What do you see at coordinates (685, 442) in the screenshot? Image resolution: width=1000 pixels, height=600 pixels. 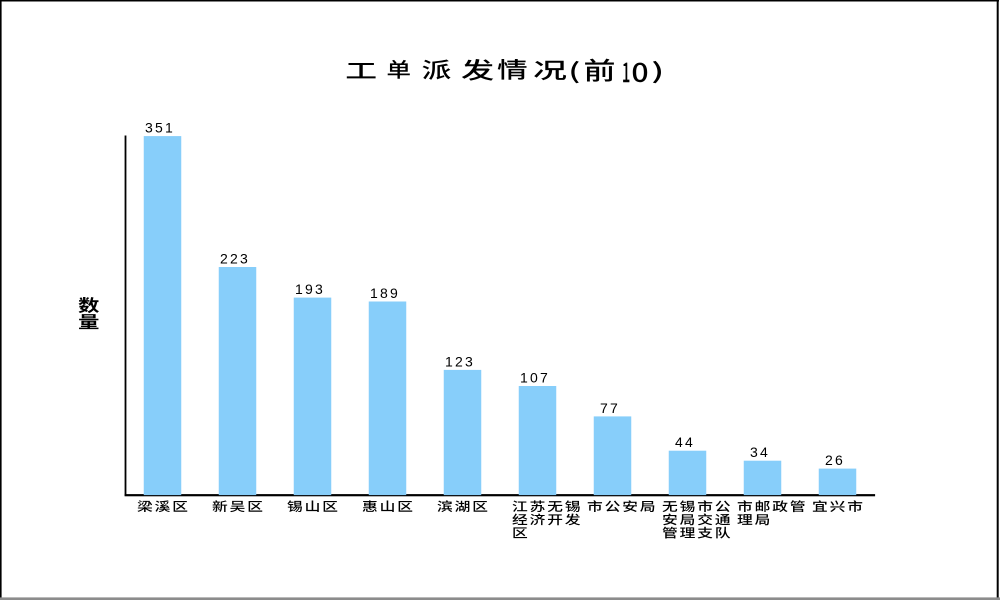 I see `svg-text: 44` at bounding box center [685, 442].